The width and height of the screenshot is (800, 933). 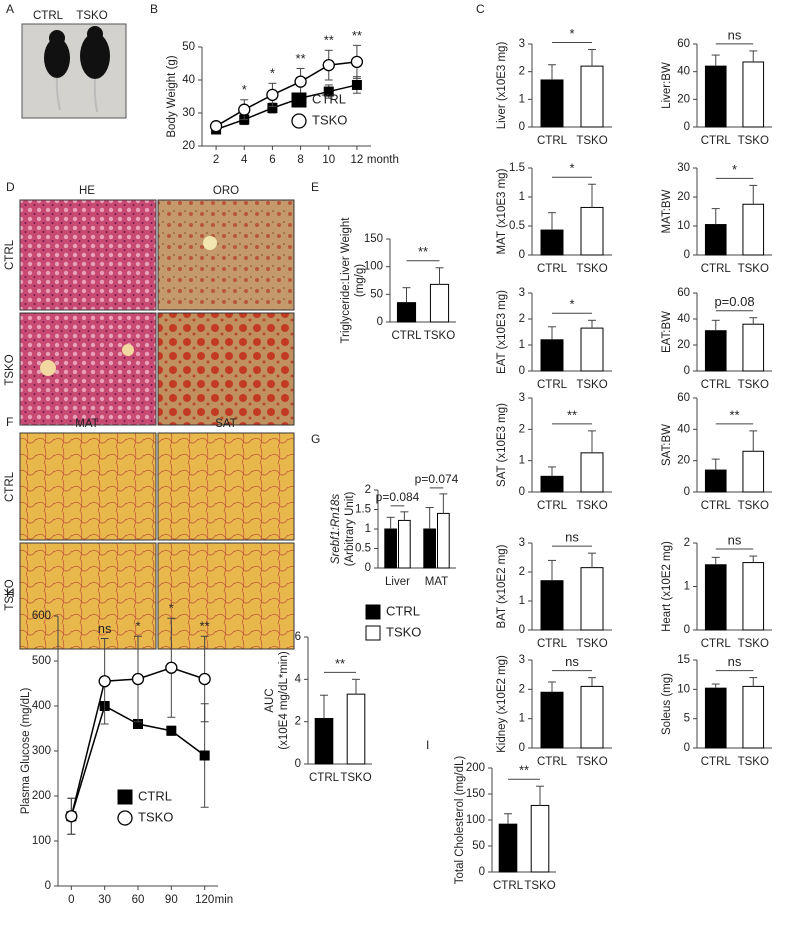 I want to click on y-tick-label: 30, so click(x=683, y=168).